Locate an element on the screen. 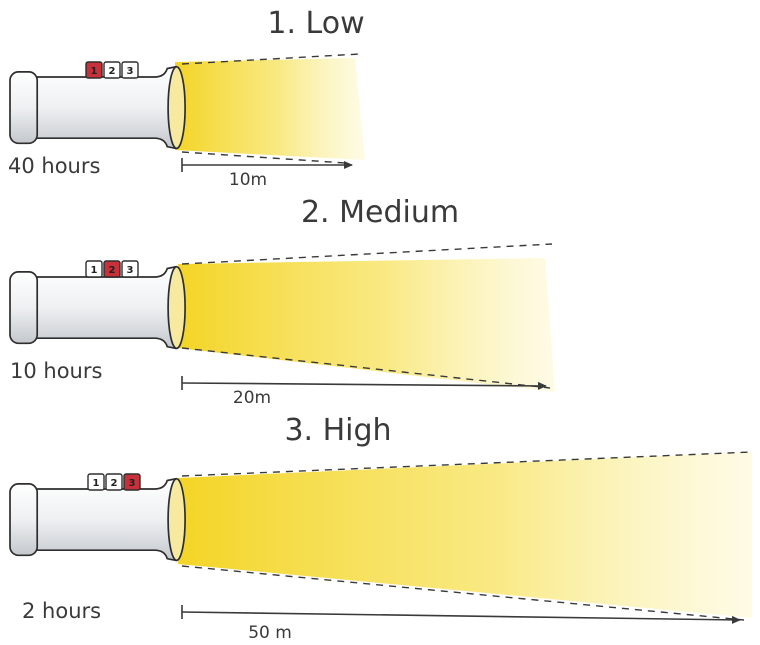 The height and width of the screenshot is (645, 760). distance-label: 20m is located at coordinates (252, 398).